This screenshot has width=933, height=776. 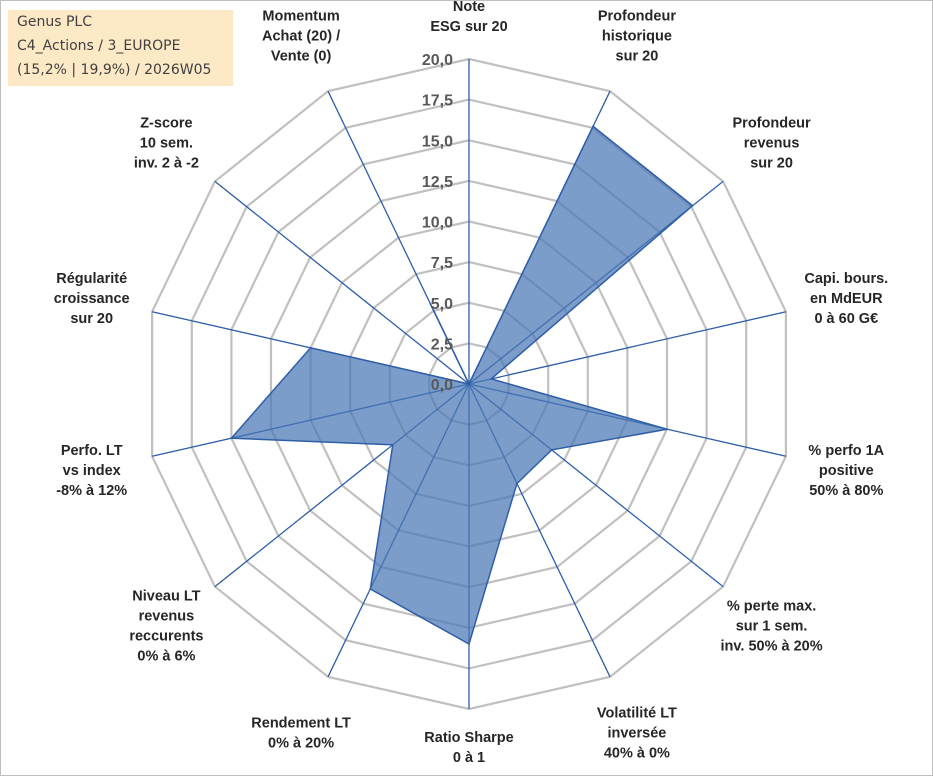 I want to click on axis-label: Ratio Sharpe 0 à 1, so click(x=468, y=748).